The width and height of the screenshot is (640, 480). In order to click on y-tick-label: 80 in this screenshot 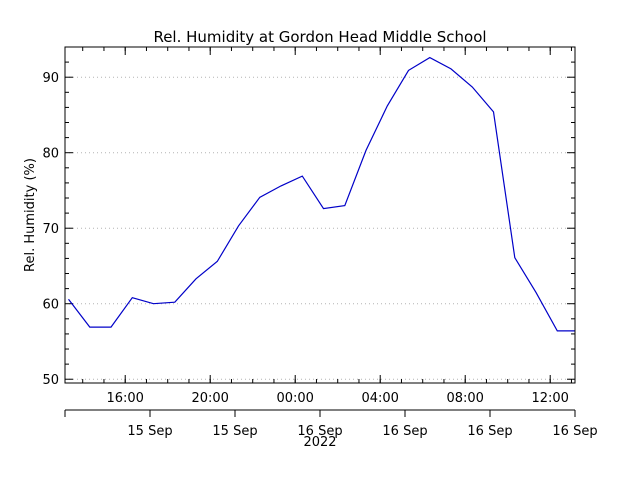, I will do `click(50, 154)`.